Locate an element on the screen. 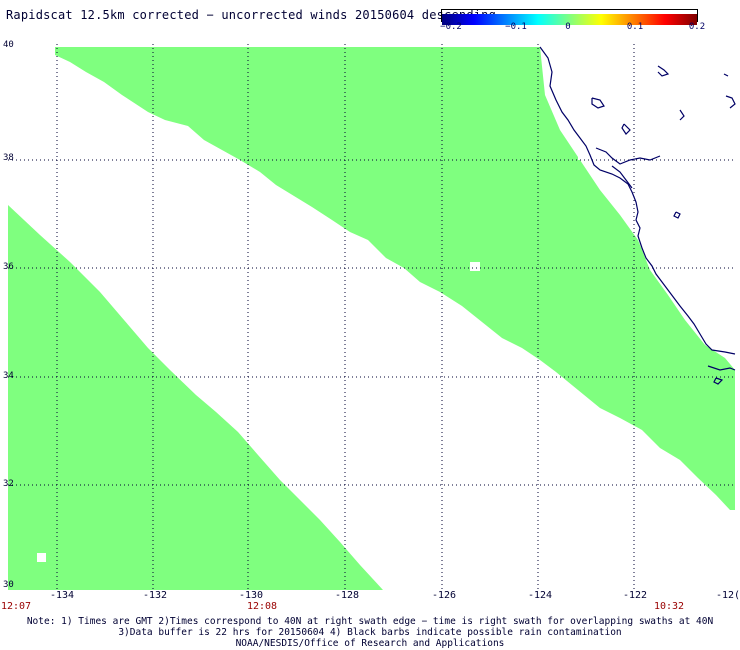 This screenshot has width=740, height=650. pass-time-label: 12:08 is located at coordinates (262, 606).